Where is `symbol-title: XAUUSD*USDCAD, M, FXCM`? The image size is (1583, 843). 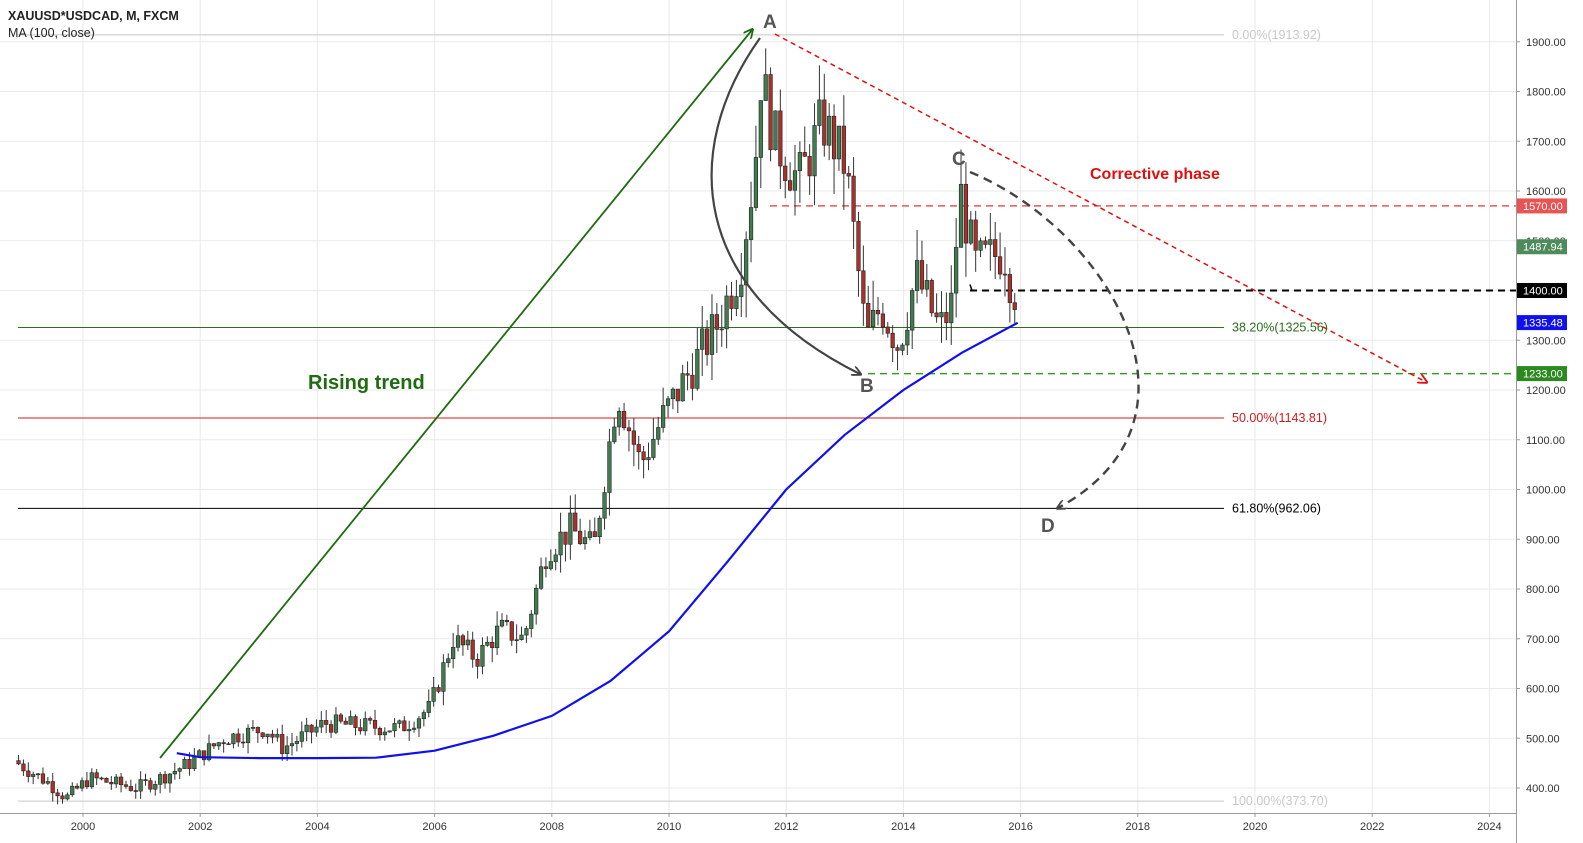
symbol-title: XAUUSD*USDCAD, M, FXCM is located at coordinates (93, 16).